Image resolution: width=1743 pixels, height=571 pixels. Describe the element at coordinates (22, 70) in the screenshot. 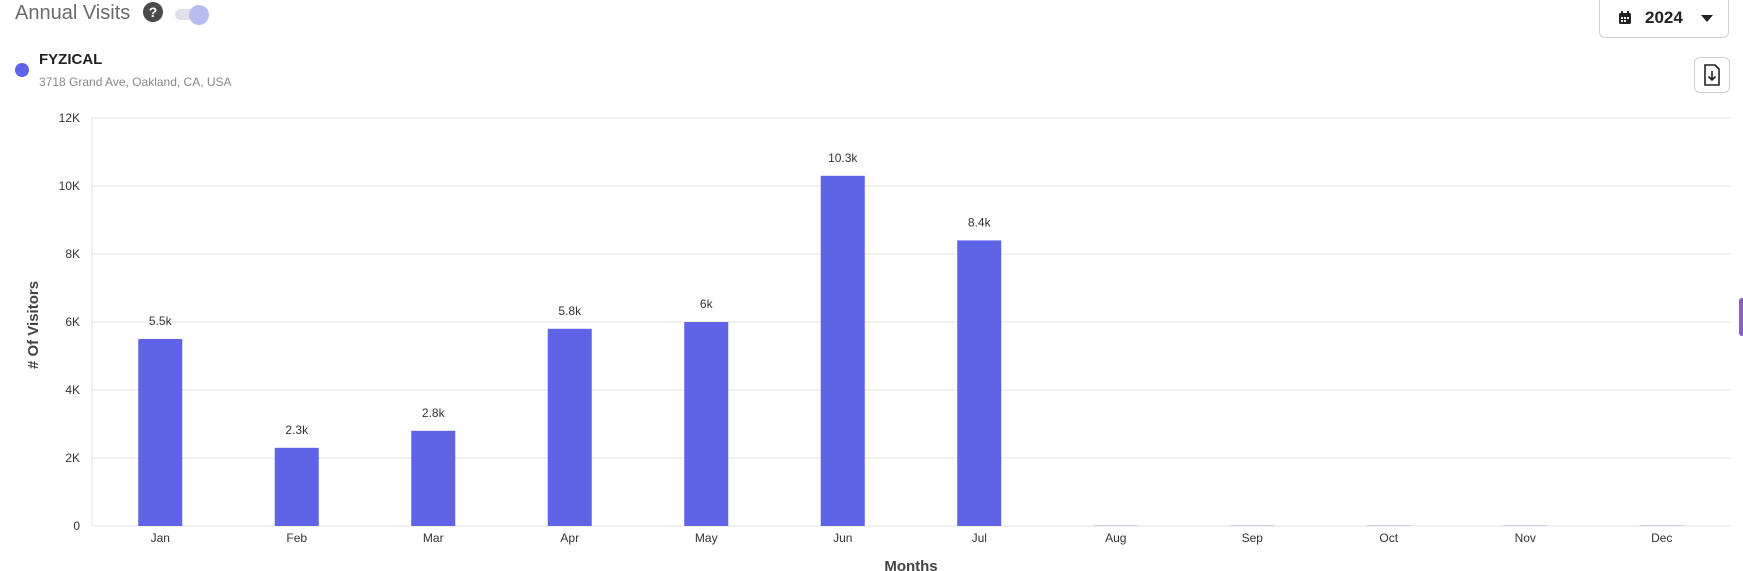

I see `legend-swatch` at that location.